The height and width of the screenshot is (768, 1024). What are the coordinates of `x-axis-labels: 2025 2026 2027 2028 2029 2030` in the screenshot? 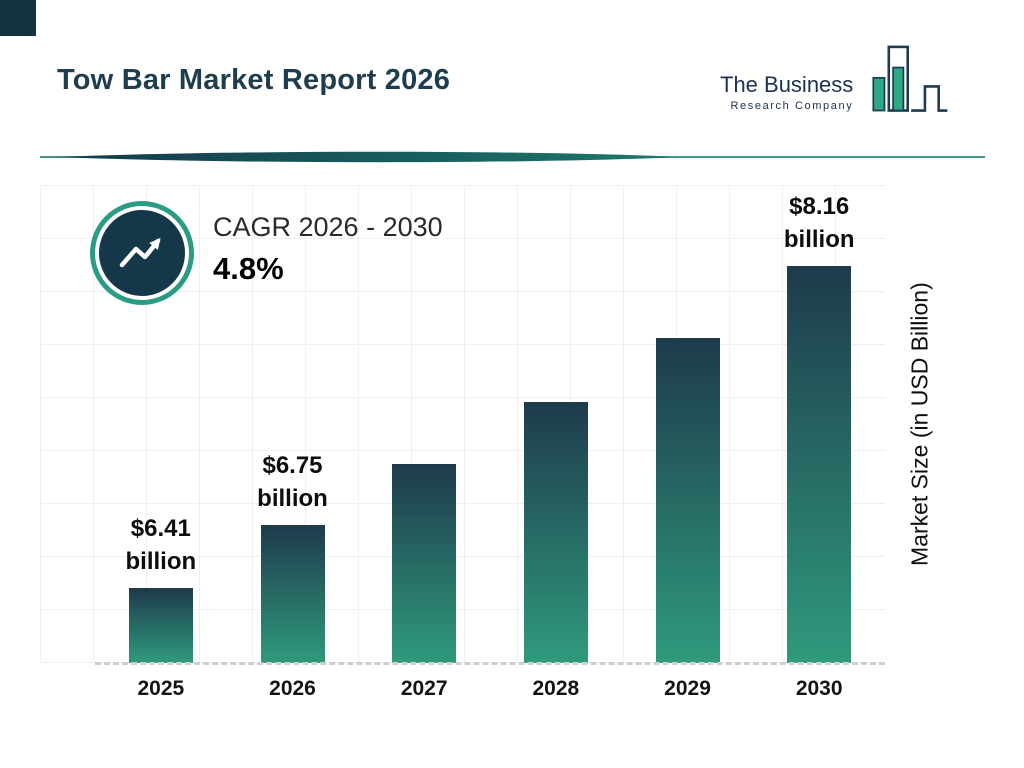 It's located at (490, 689).